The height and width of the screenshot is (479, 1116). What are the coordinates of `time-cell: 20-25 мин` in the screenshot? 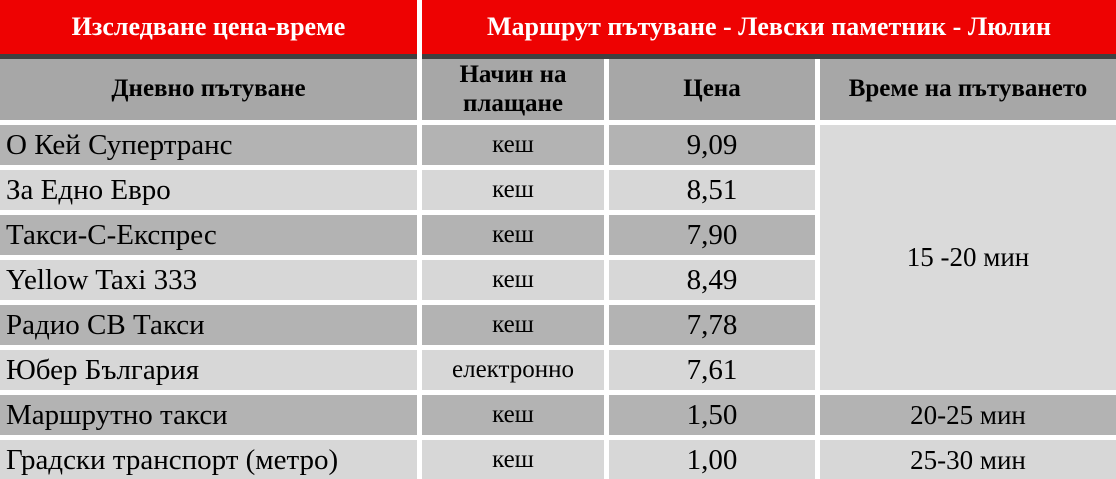 It's located at (968, 415).